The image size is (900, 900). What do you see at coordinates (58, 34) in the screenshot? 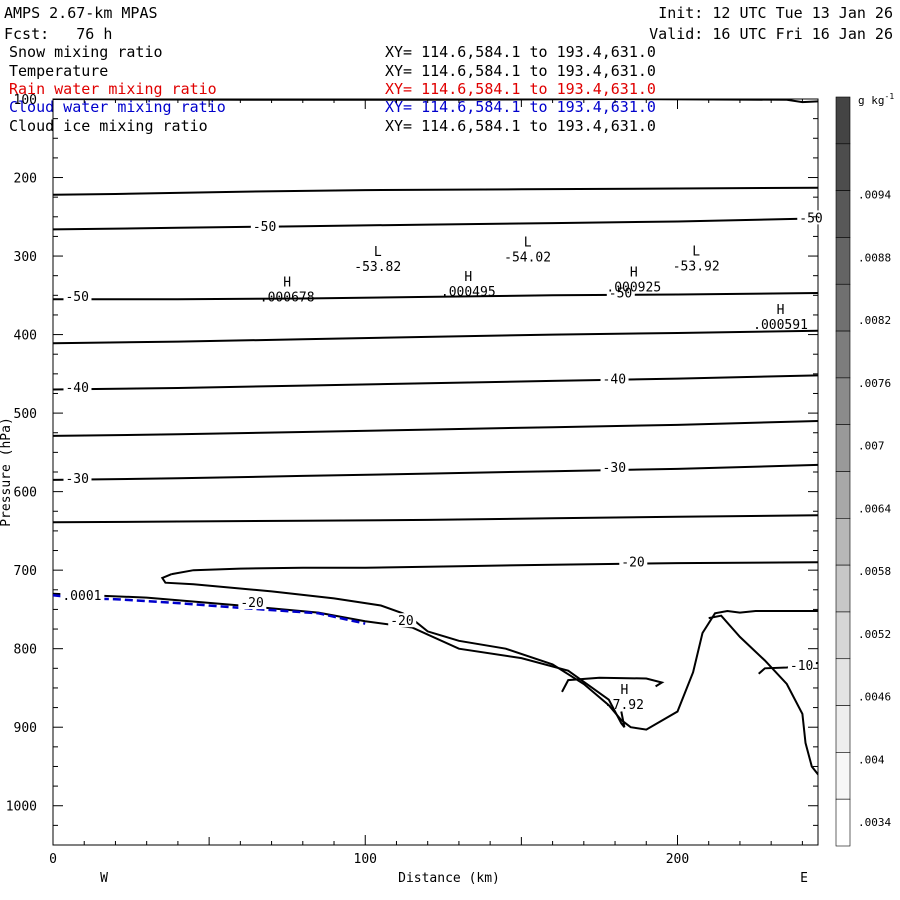
I see `forecast-hour: Fcst: 76 h` at bounding box center [58, 34].